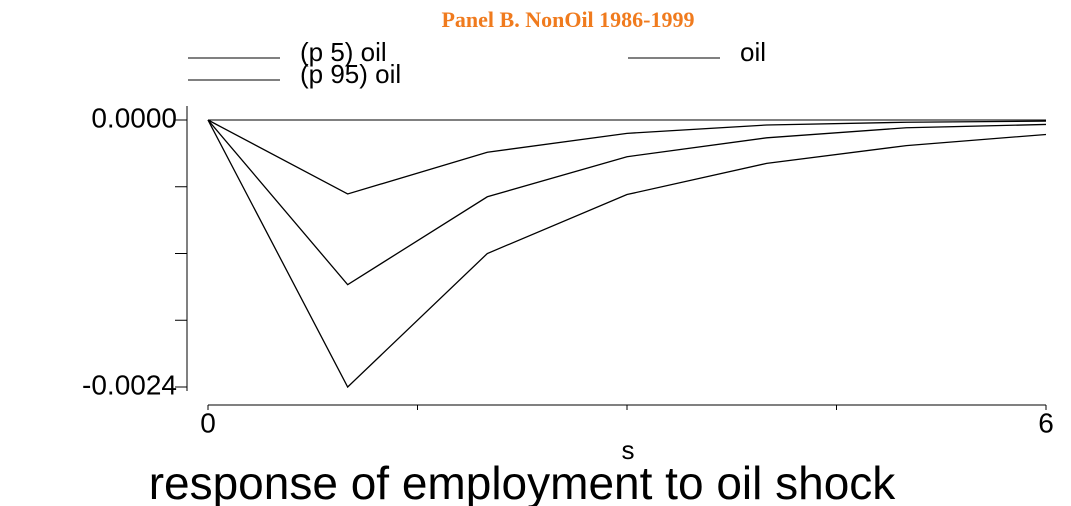 The height and width of the screenshot is (506, 1071). I want to click on x-tick-label: 6, so click(1046, 422).